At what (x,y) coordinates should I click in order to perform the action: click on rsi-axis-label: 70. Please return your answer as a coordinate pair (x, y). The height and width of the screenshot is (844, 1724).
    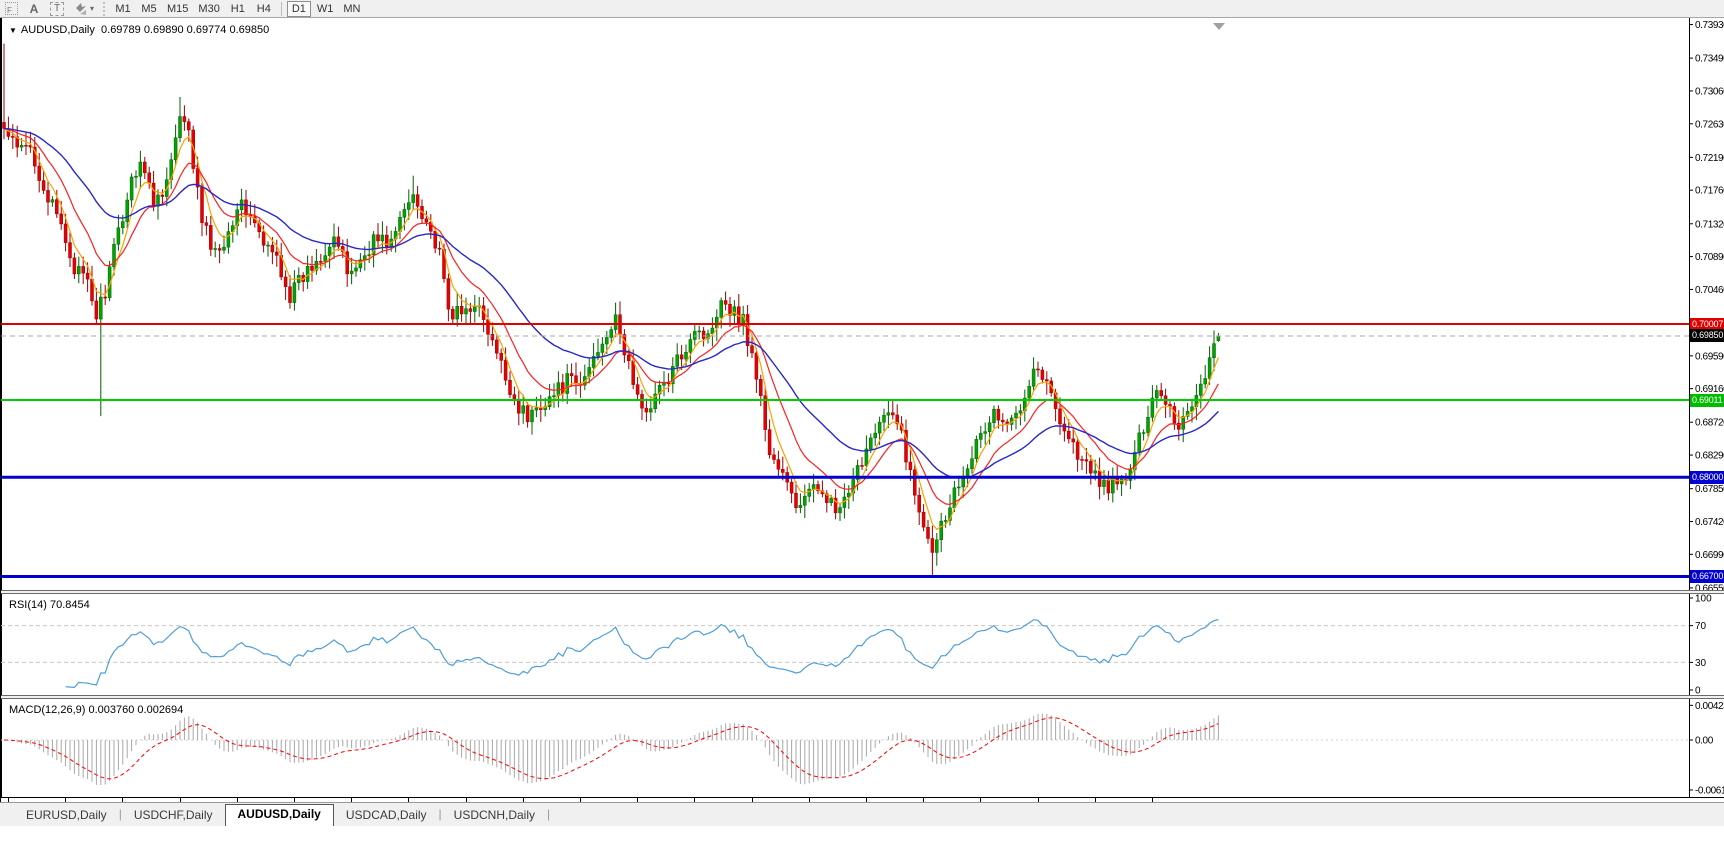
    Looking at the image, I should click on (1701, 626).